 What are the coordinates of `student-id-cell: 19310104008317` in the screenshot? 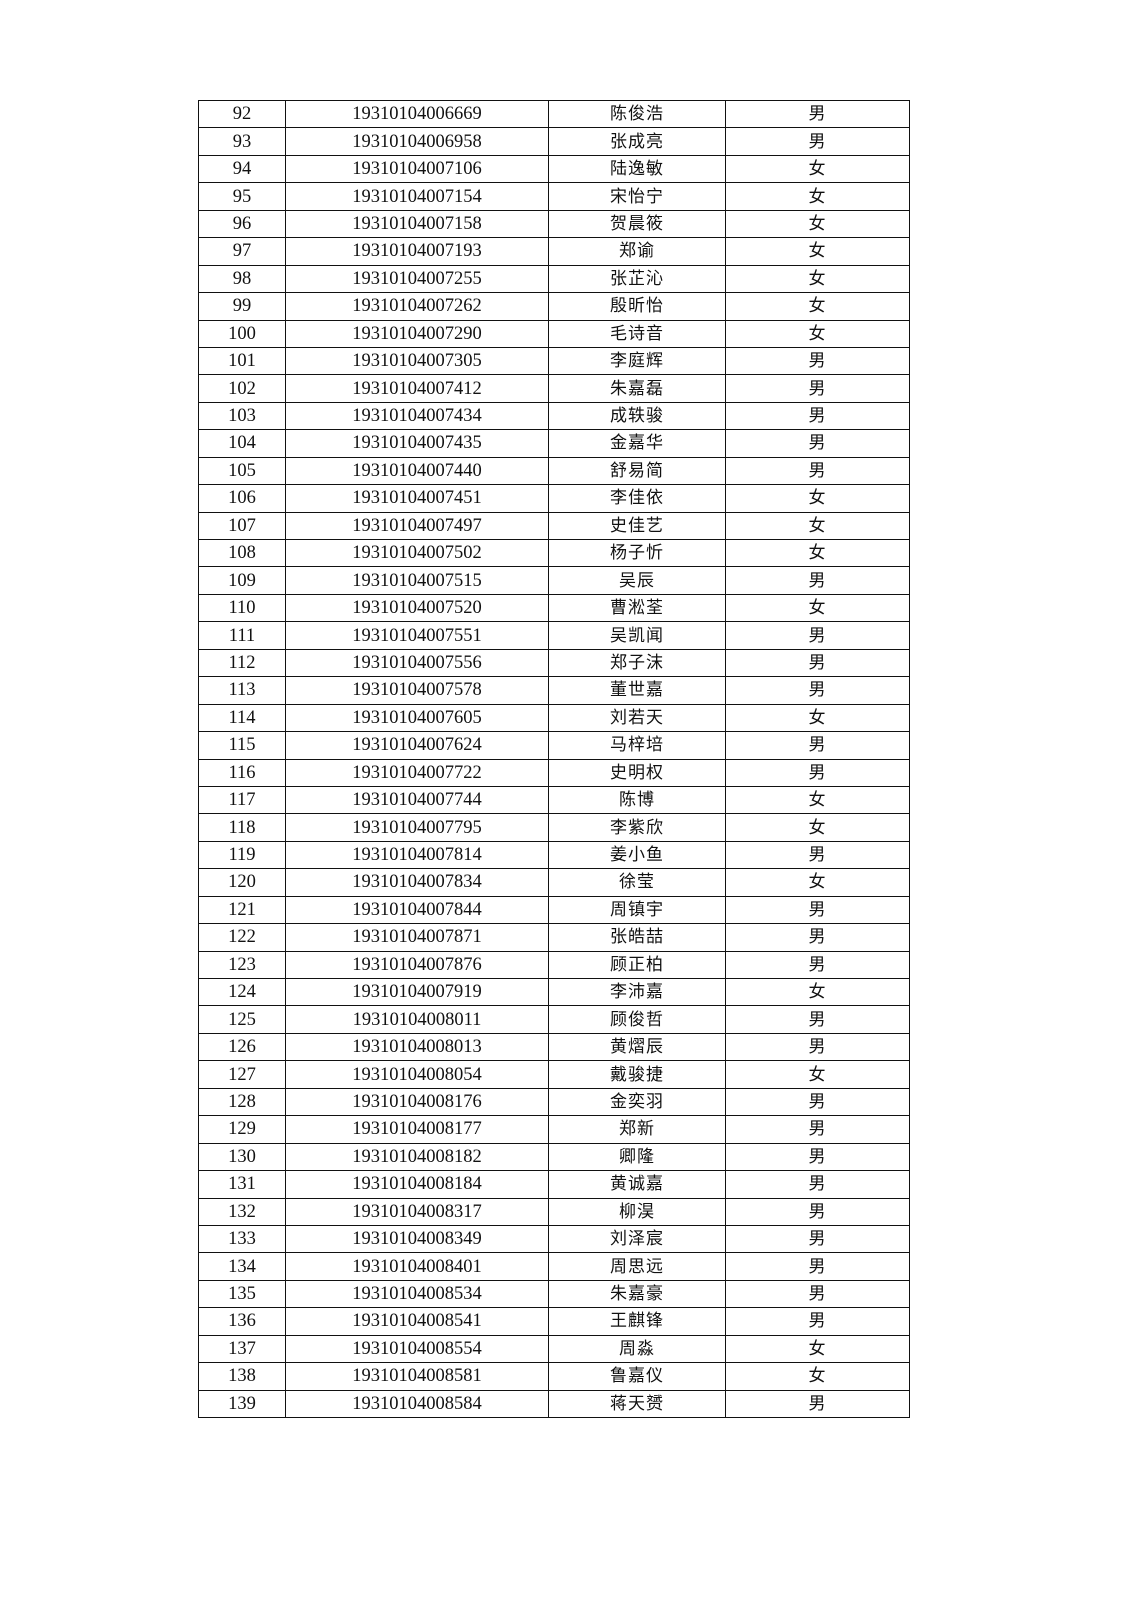 It's located at (417, 1211).